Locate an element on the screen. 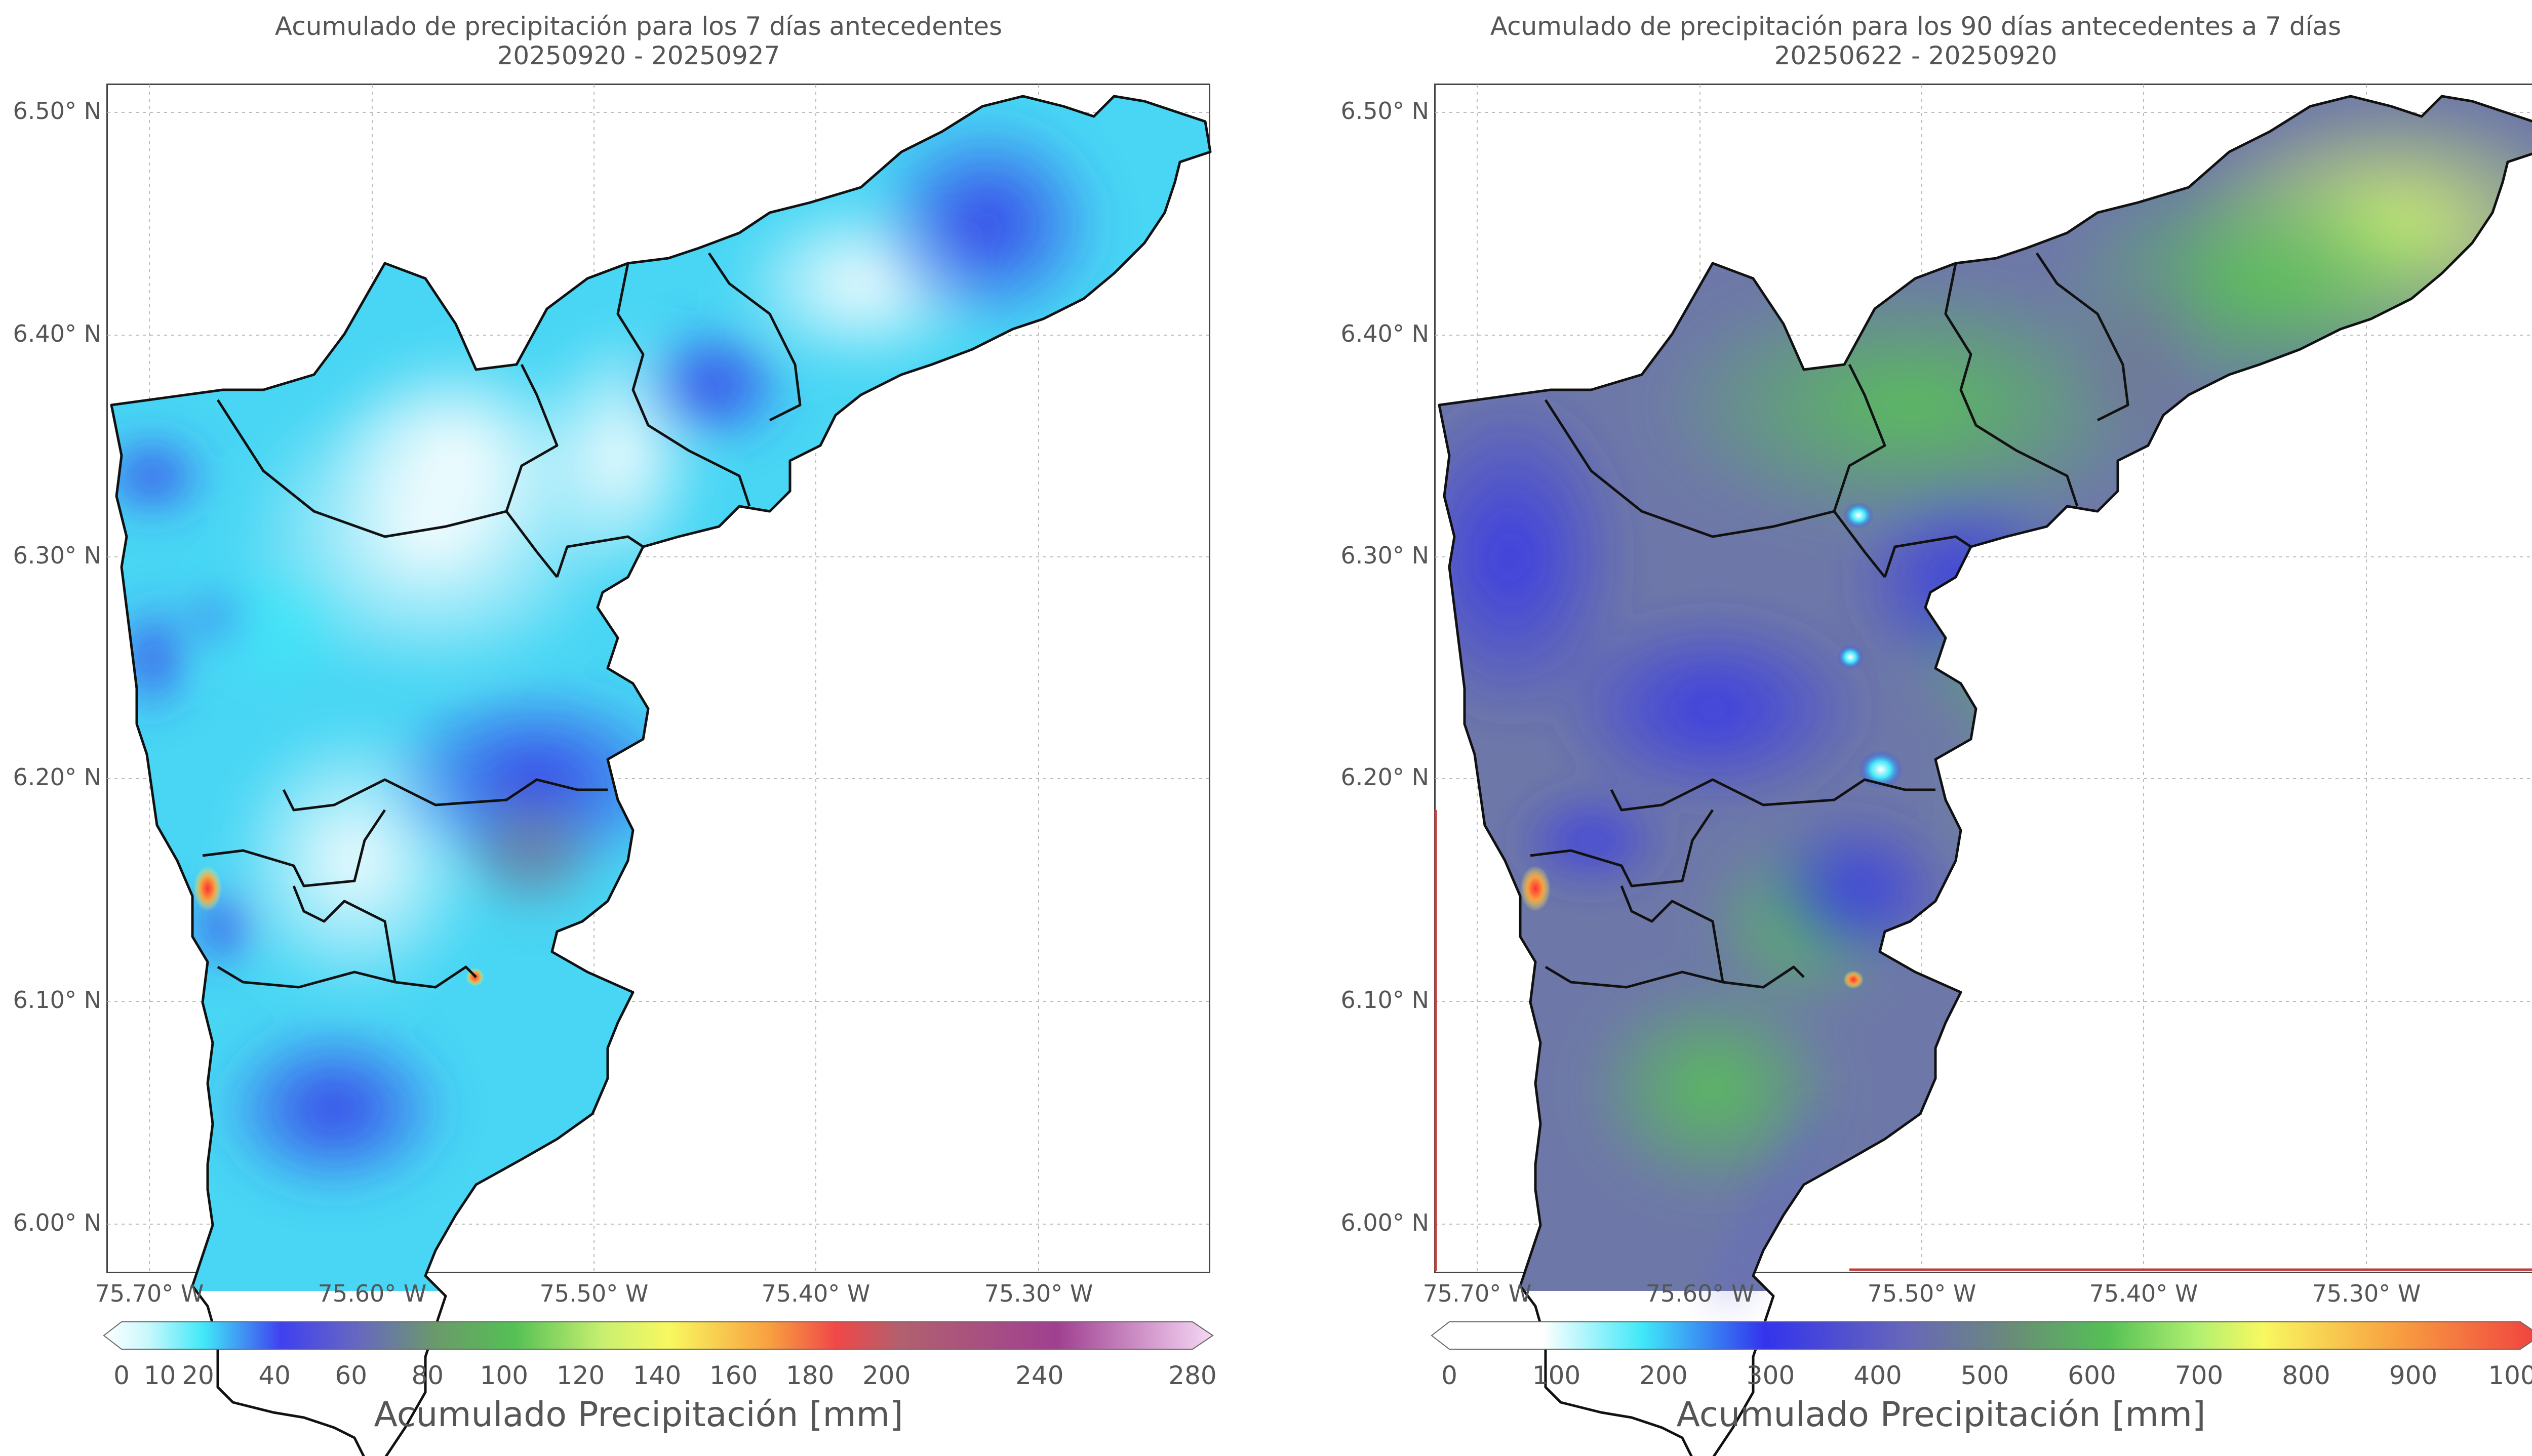  left-map-date-range: 20250920 - 20250927 is located at coordinates (638, 55).